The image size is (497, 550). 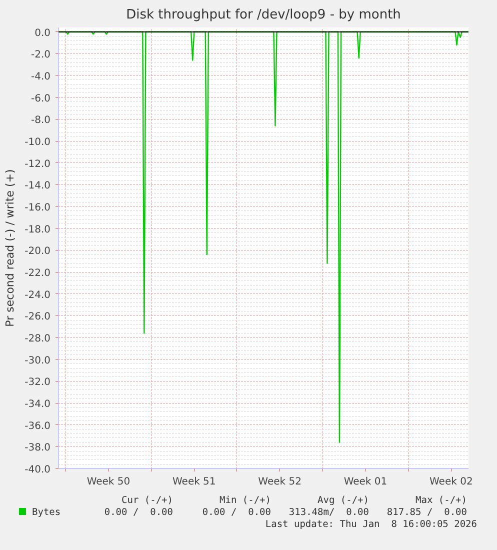 What do you see at coordinates (342, 501) in the screenshot?
I see `text: Avg (-/+)` at bounding box center [342, 501].